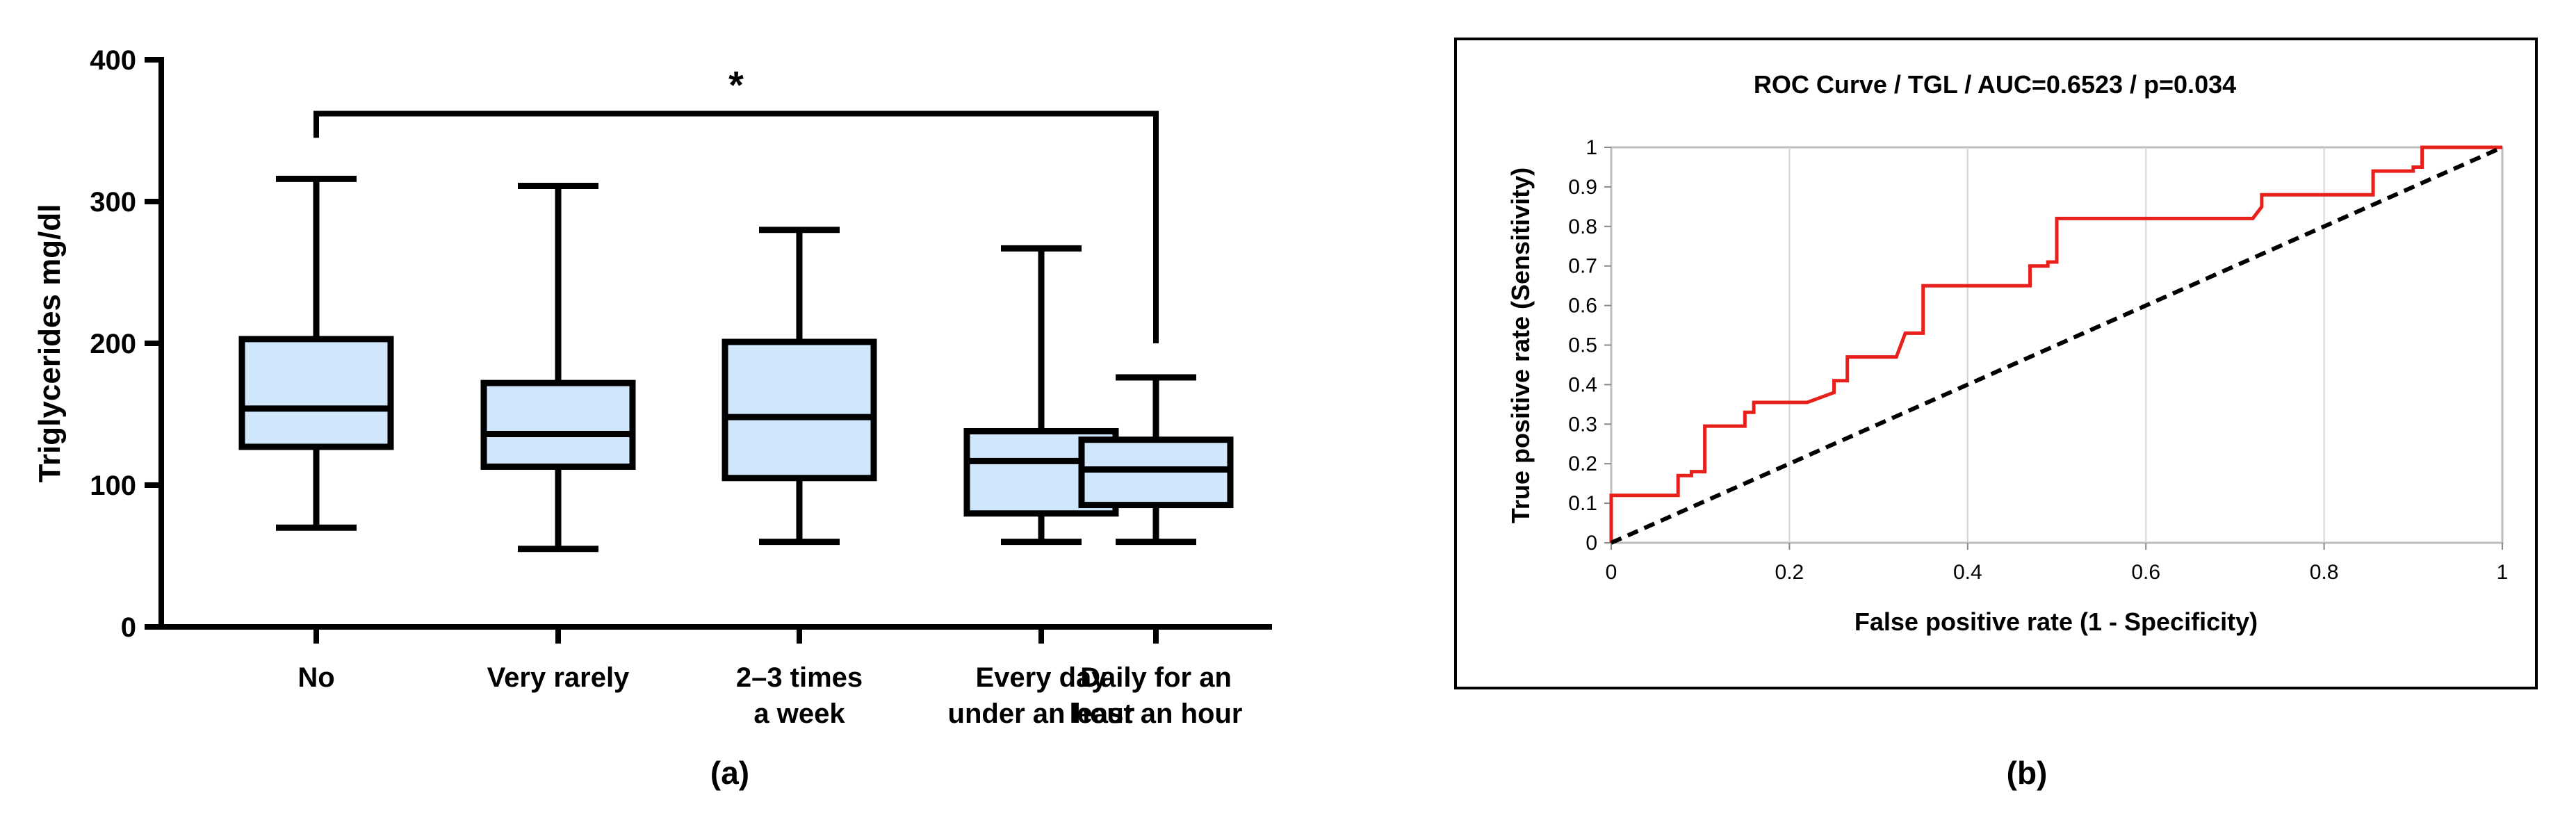 The height and width of the screenshot is (834, 2576). What do you see at coordinates (1041, 677) in the screenshot?
I see `x-tick-label: Every day` at bounding box center [1041, 677].